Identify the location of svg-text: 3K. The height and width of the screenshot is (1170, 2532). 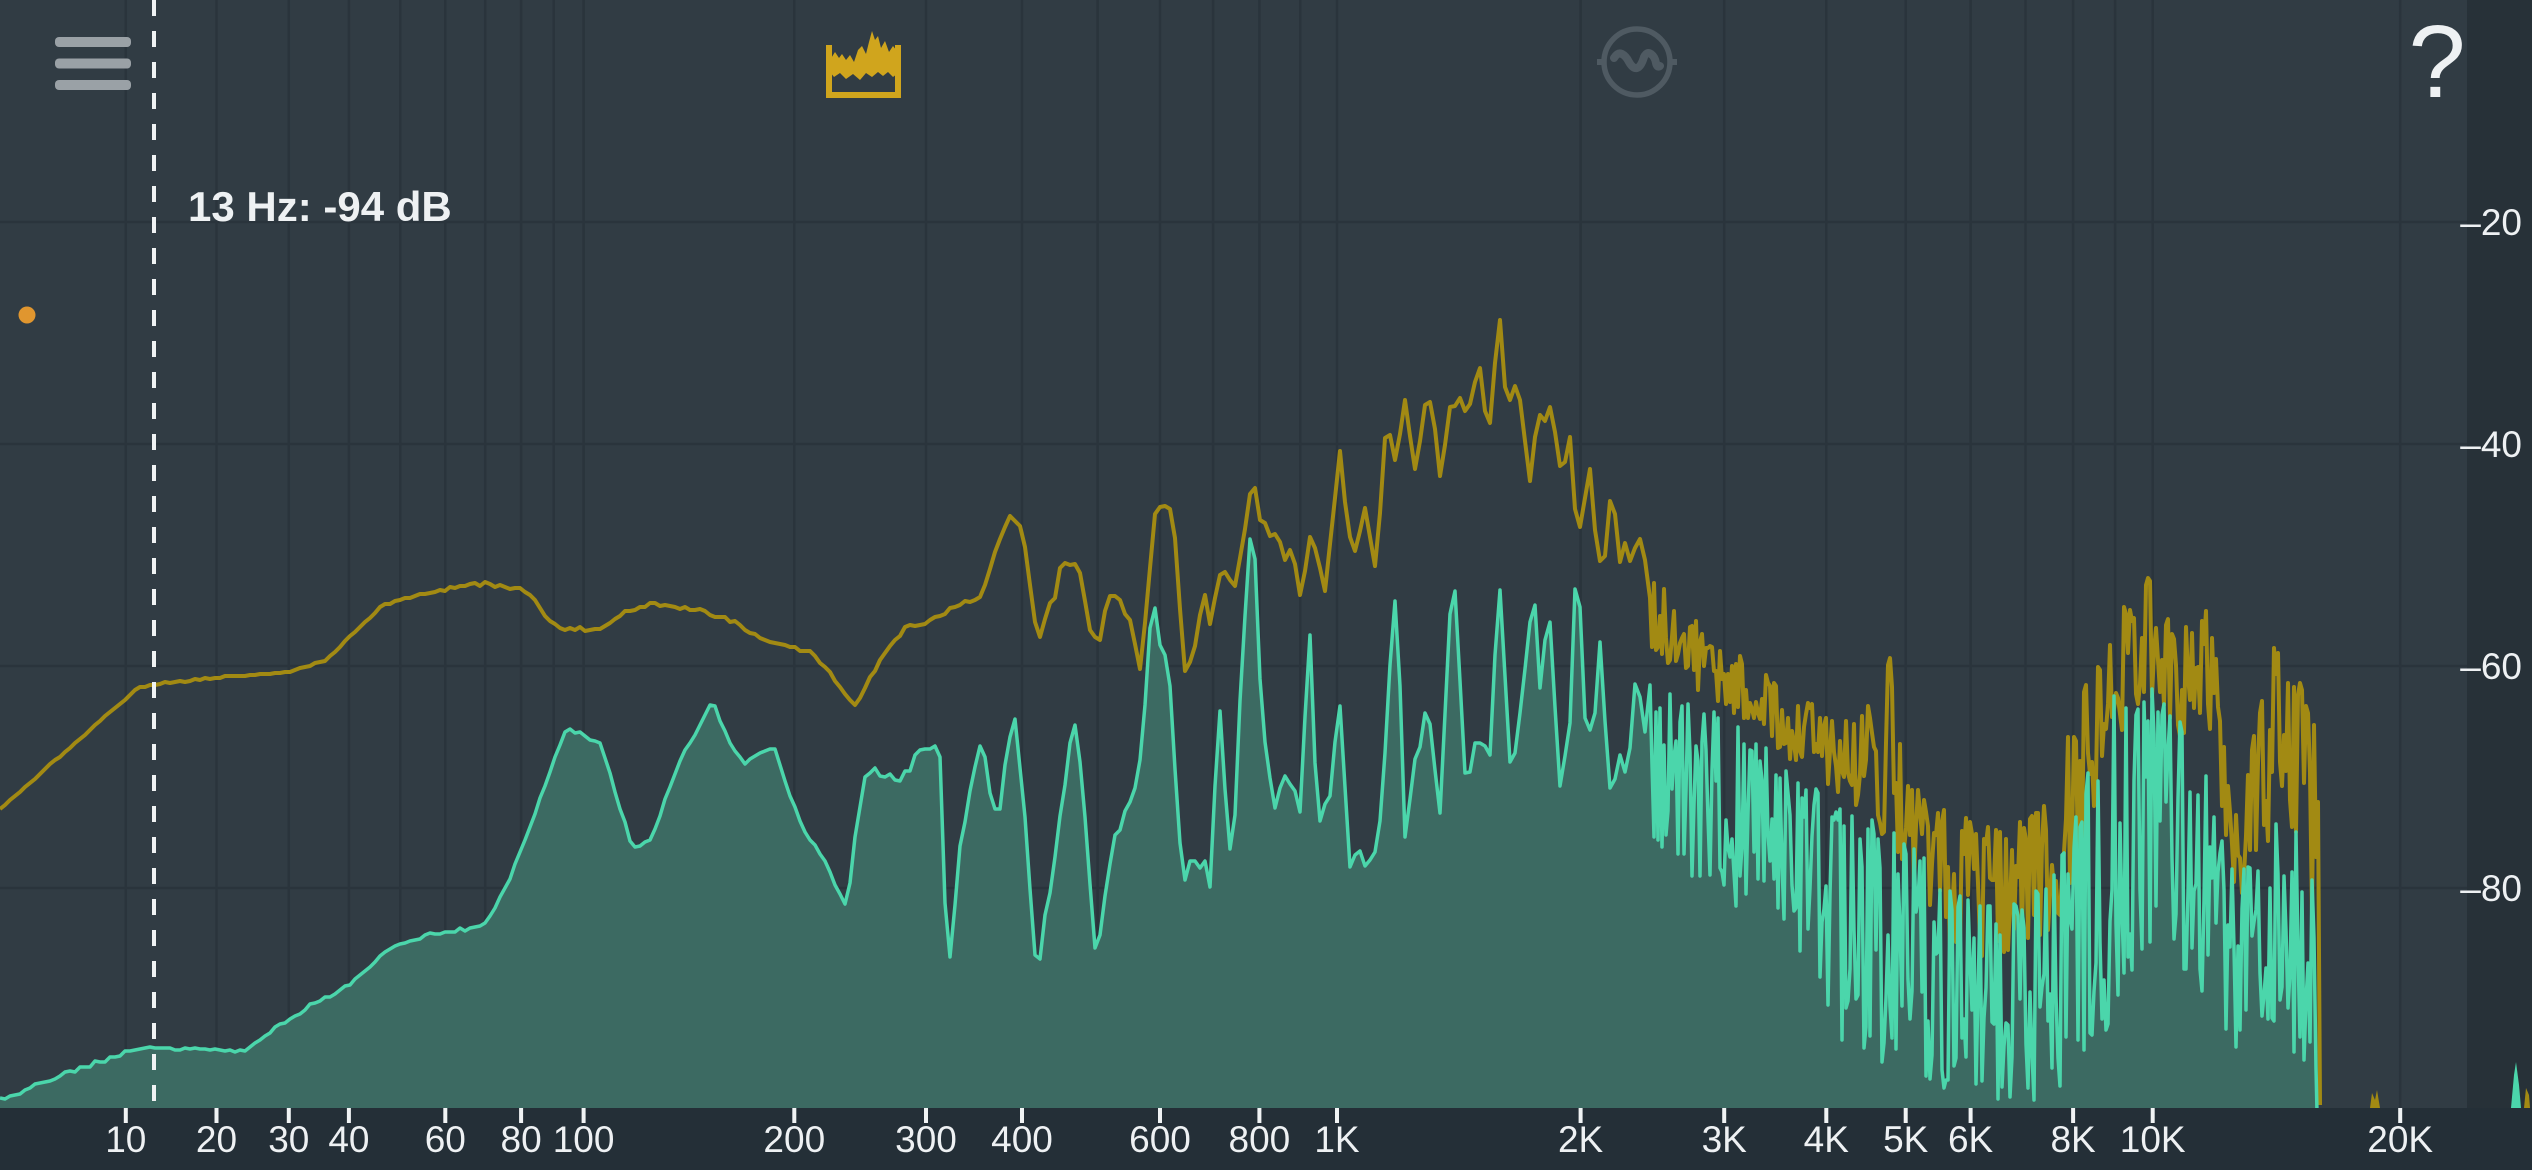
(1725, 1139).